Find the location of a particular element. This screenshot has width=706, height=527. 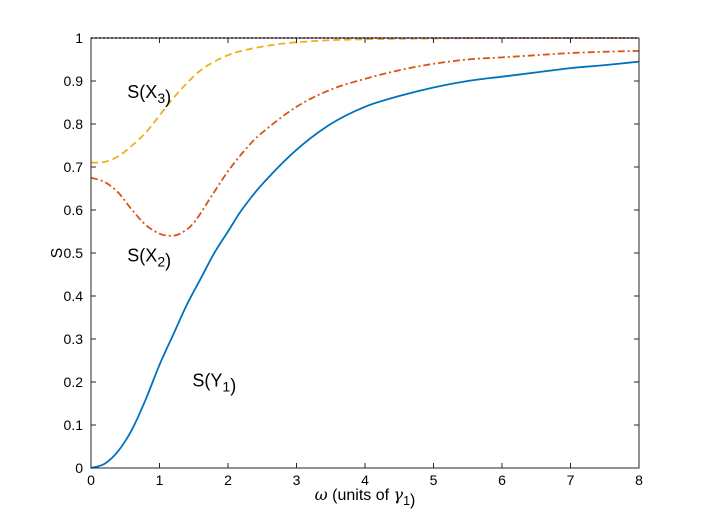

annotation-s-y1: S(Y1) is located at coordinates (214, 382).